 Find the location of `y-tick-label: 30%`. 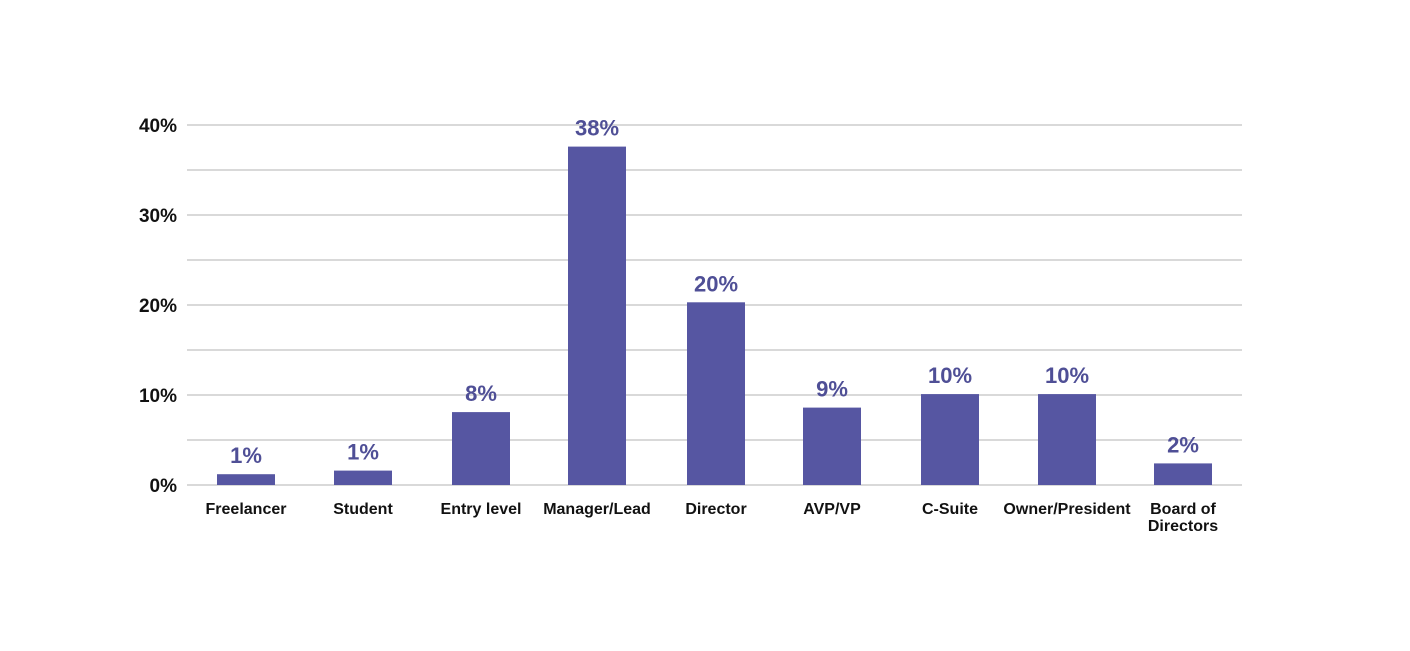

y-tick-label: 30% is located at coordinates (158, 216).